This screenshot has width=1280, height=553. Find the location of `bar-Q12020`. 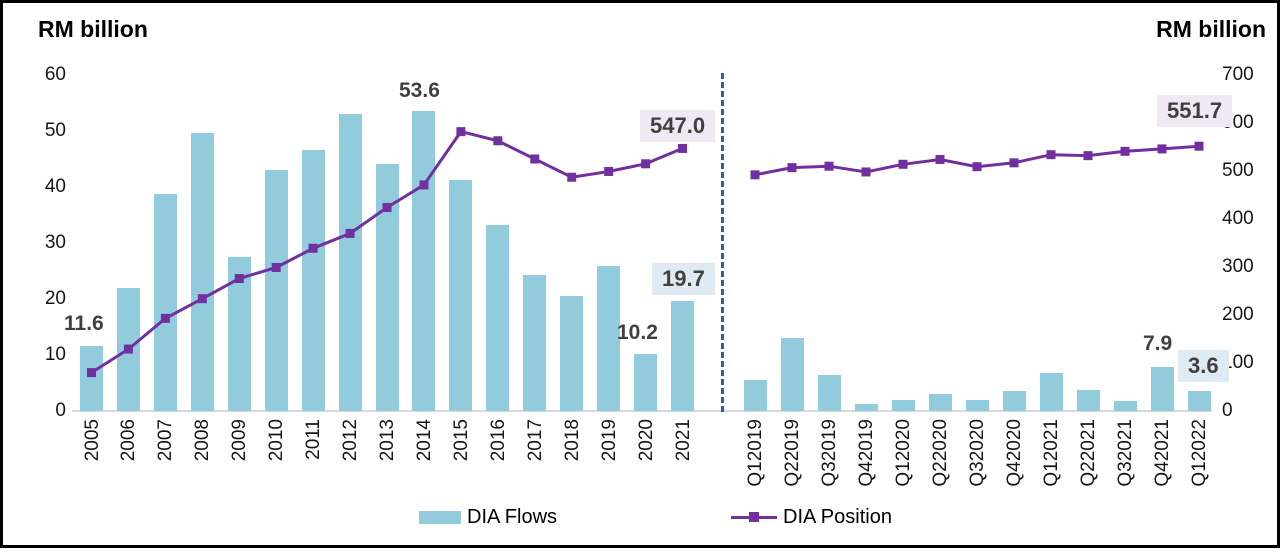

bar-Q12020 is located at coordinates (903, 405).